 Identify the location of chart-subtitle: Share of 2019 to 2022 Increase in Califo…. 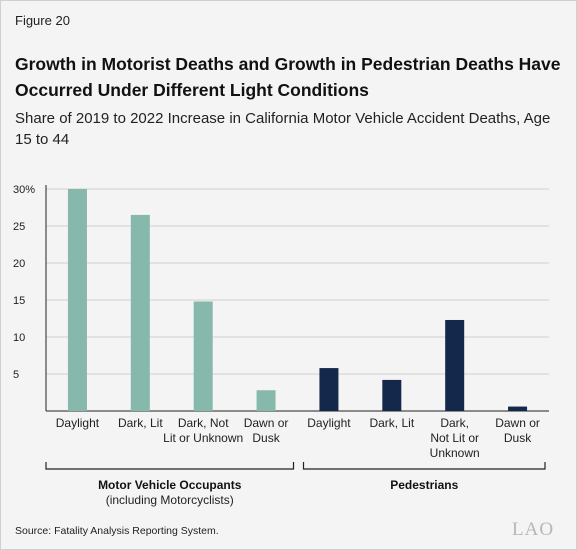
(283, 129).